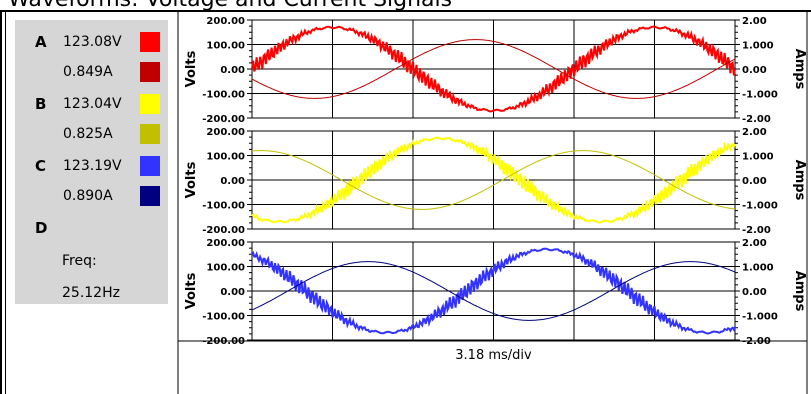  What do you see at coordinates (88, 134) in the screenshot?
I see `phase-b-current: 0.825A` at bounding box center [88, 134].